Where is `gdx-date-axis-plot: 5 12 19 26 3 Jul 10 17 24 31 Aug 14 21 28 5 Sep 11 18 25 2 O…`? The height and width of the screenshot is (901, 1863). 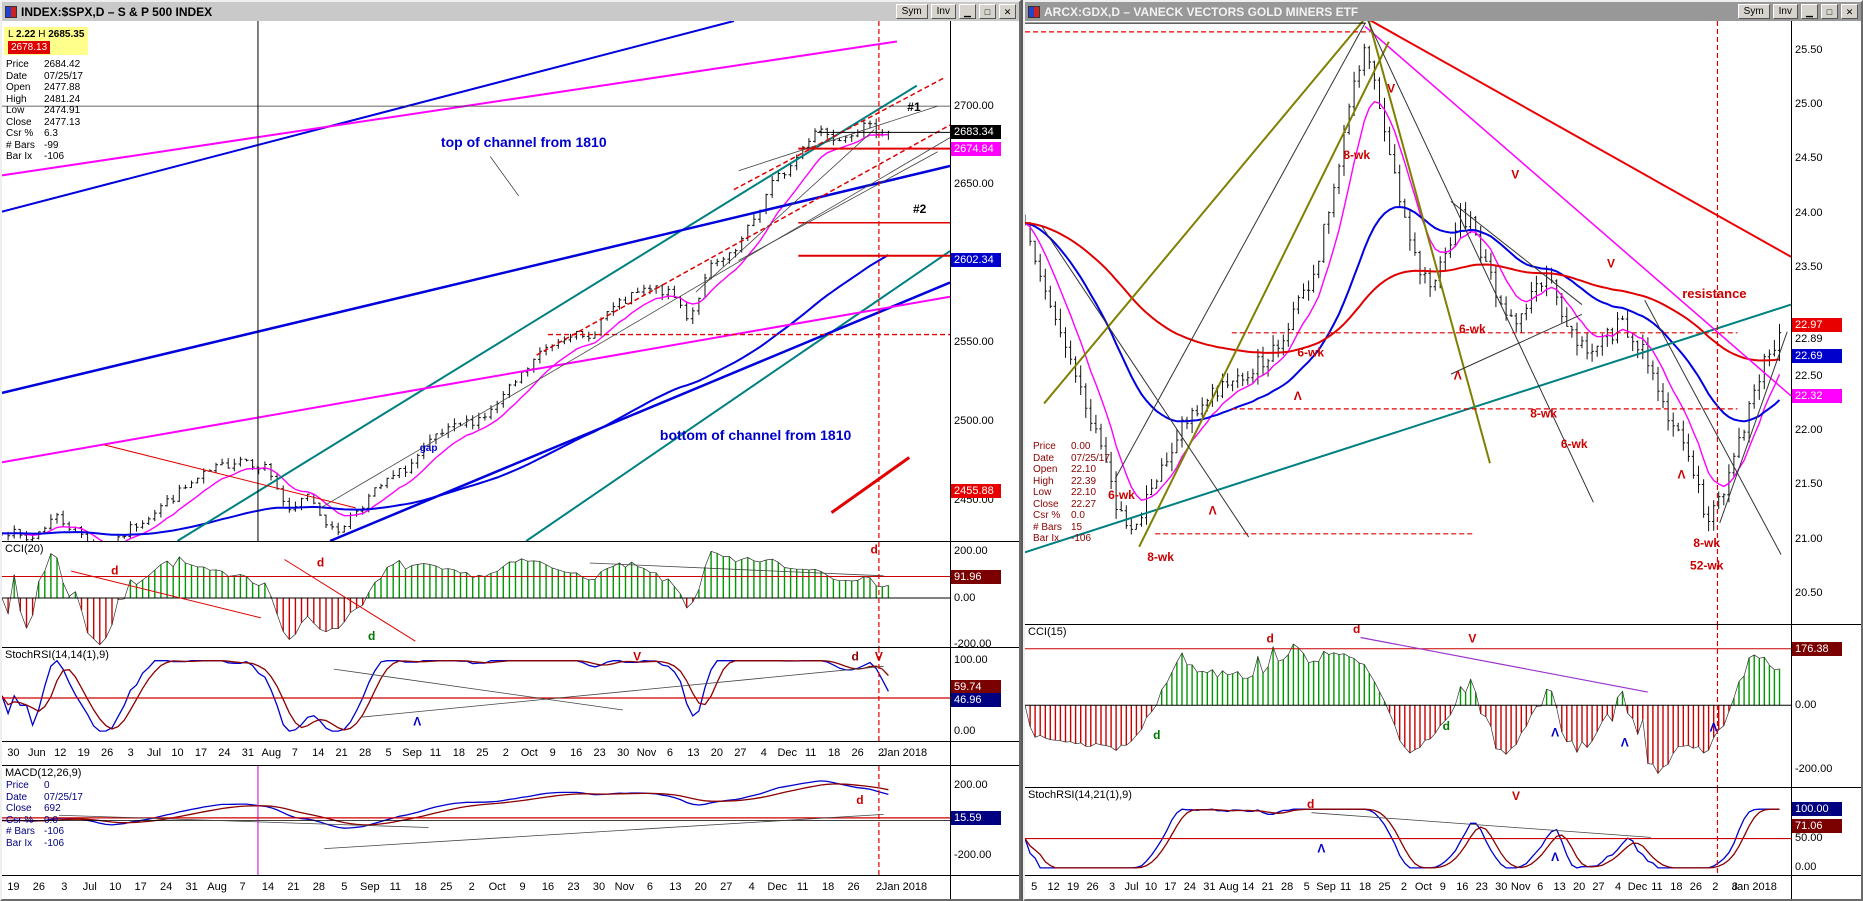
gdx-date-axis-plot: 5 12 19 26 3 Jul 10 17 24 31 Aug 14 21 28 5 Sep 11 18 25 2 O… is located at coordinates (1408, 887).